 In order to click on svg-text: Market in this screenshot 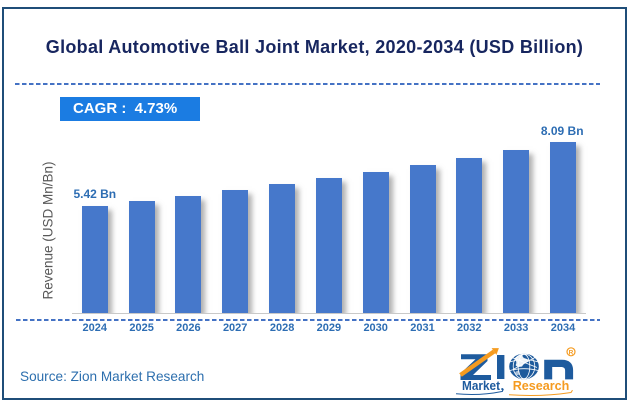, I will do `click(481, 385)`.